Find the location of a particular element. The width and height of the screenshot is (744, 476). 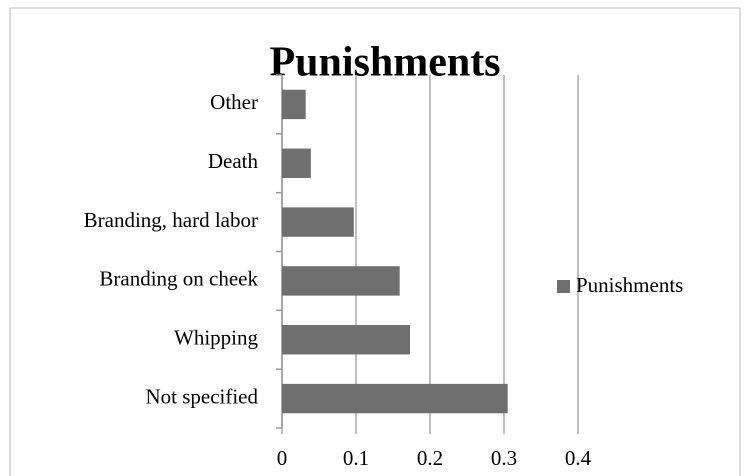

x-tick-label: 0.2 is located at coordinates (430, 458).